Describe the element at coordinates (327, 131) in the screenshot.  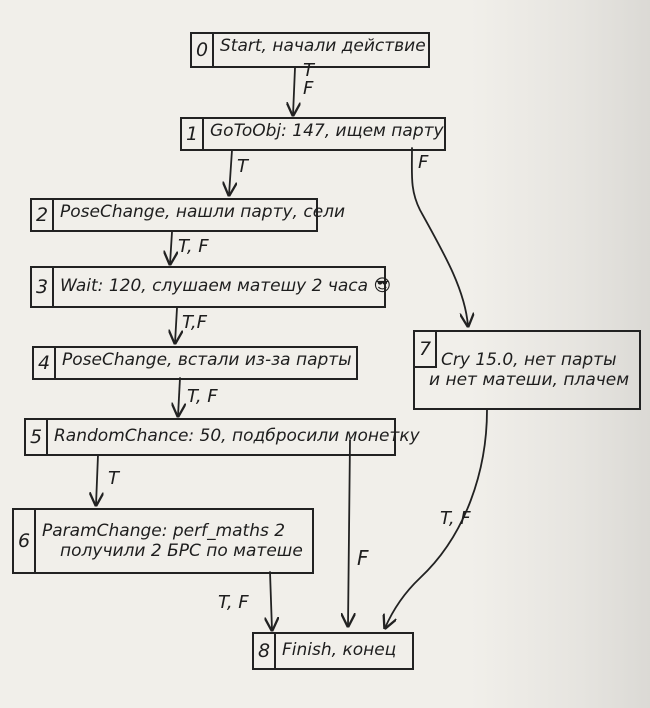
I see `node-text: GoToObj: 147, ищем парту` at that location.